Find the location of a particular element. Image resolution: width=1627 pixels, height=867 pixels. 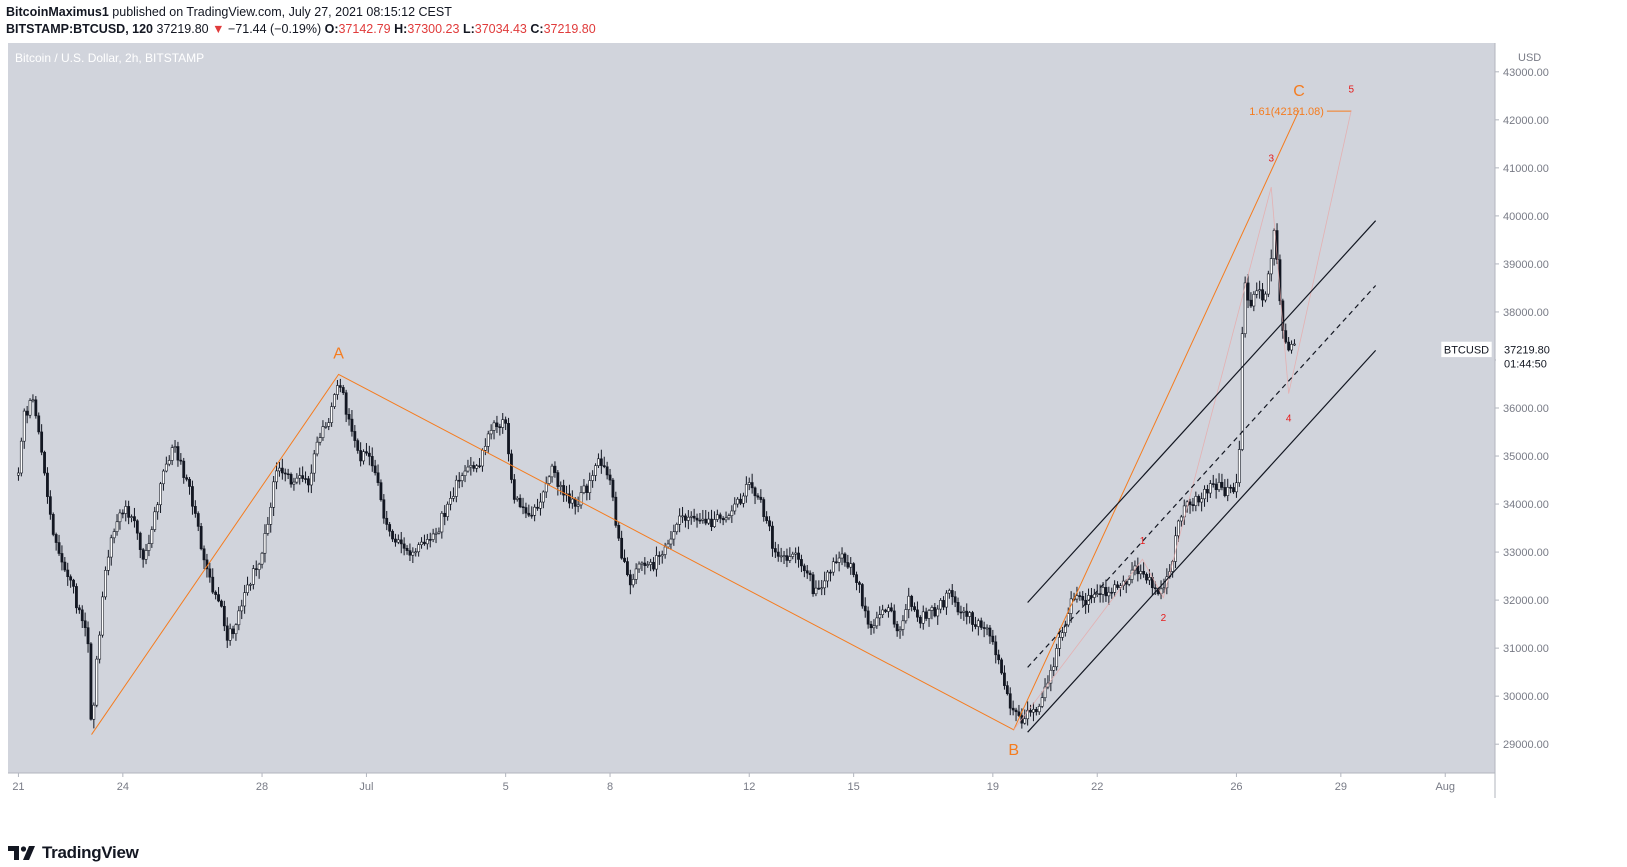

wave-count-1: 1 is located at coordinates (1143, 541).